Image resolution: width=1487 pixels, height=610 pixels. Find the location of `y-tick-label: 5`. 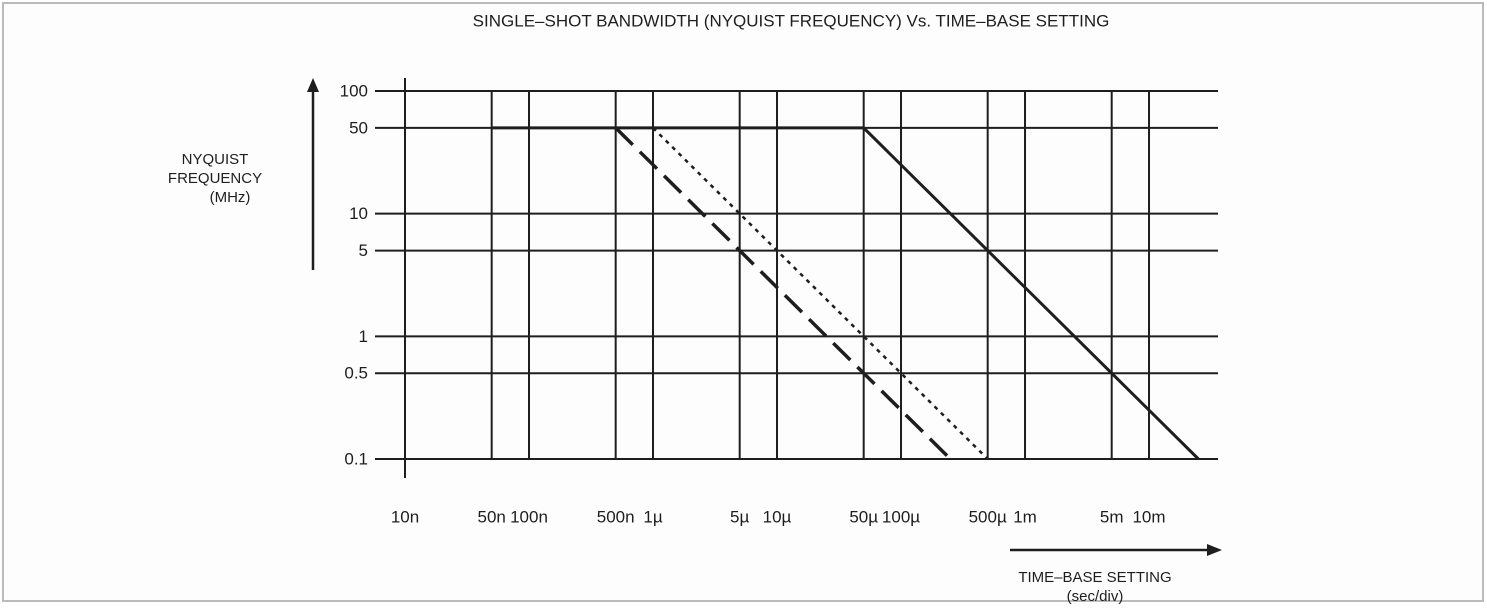

y-tick-label: 5 is located at coordinates (363, 250).